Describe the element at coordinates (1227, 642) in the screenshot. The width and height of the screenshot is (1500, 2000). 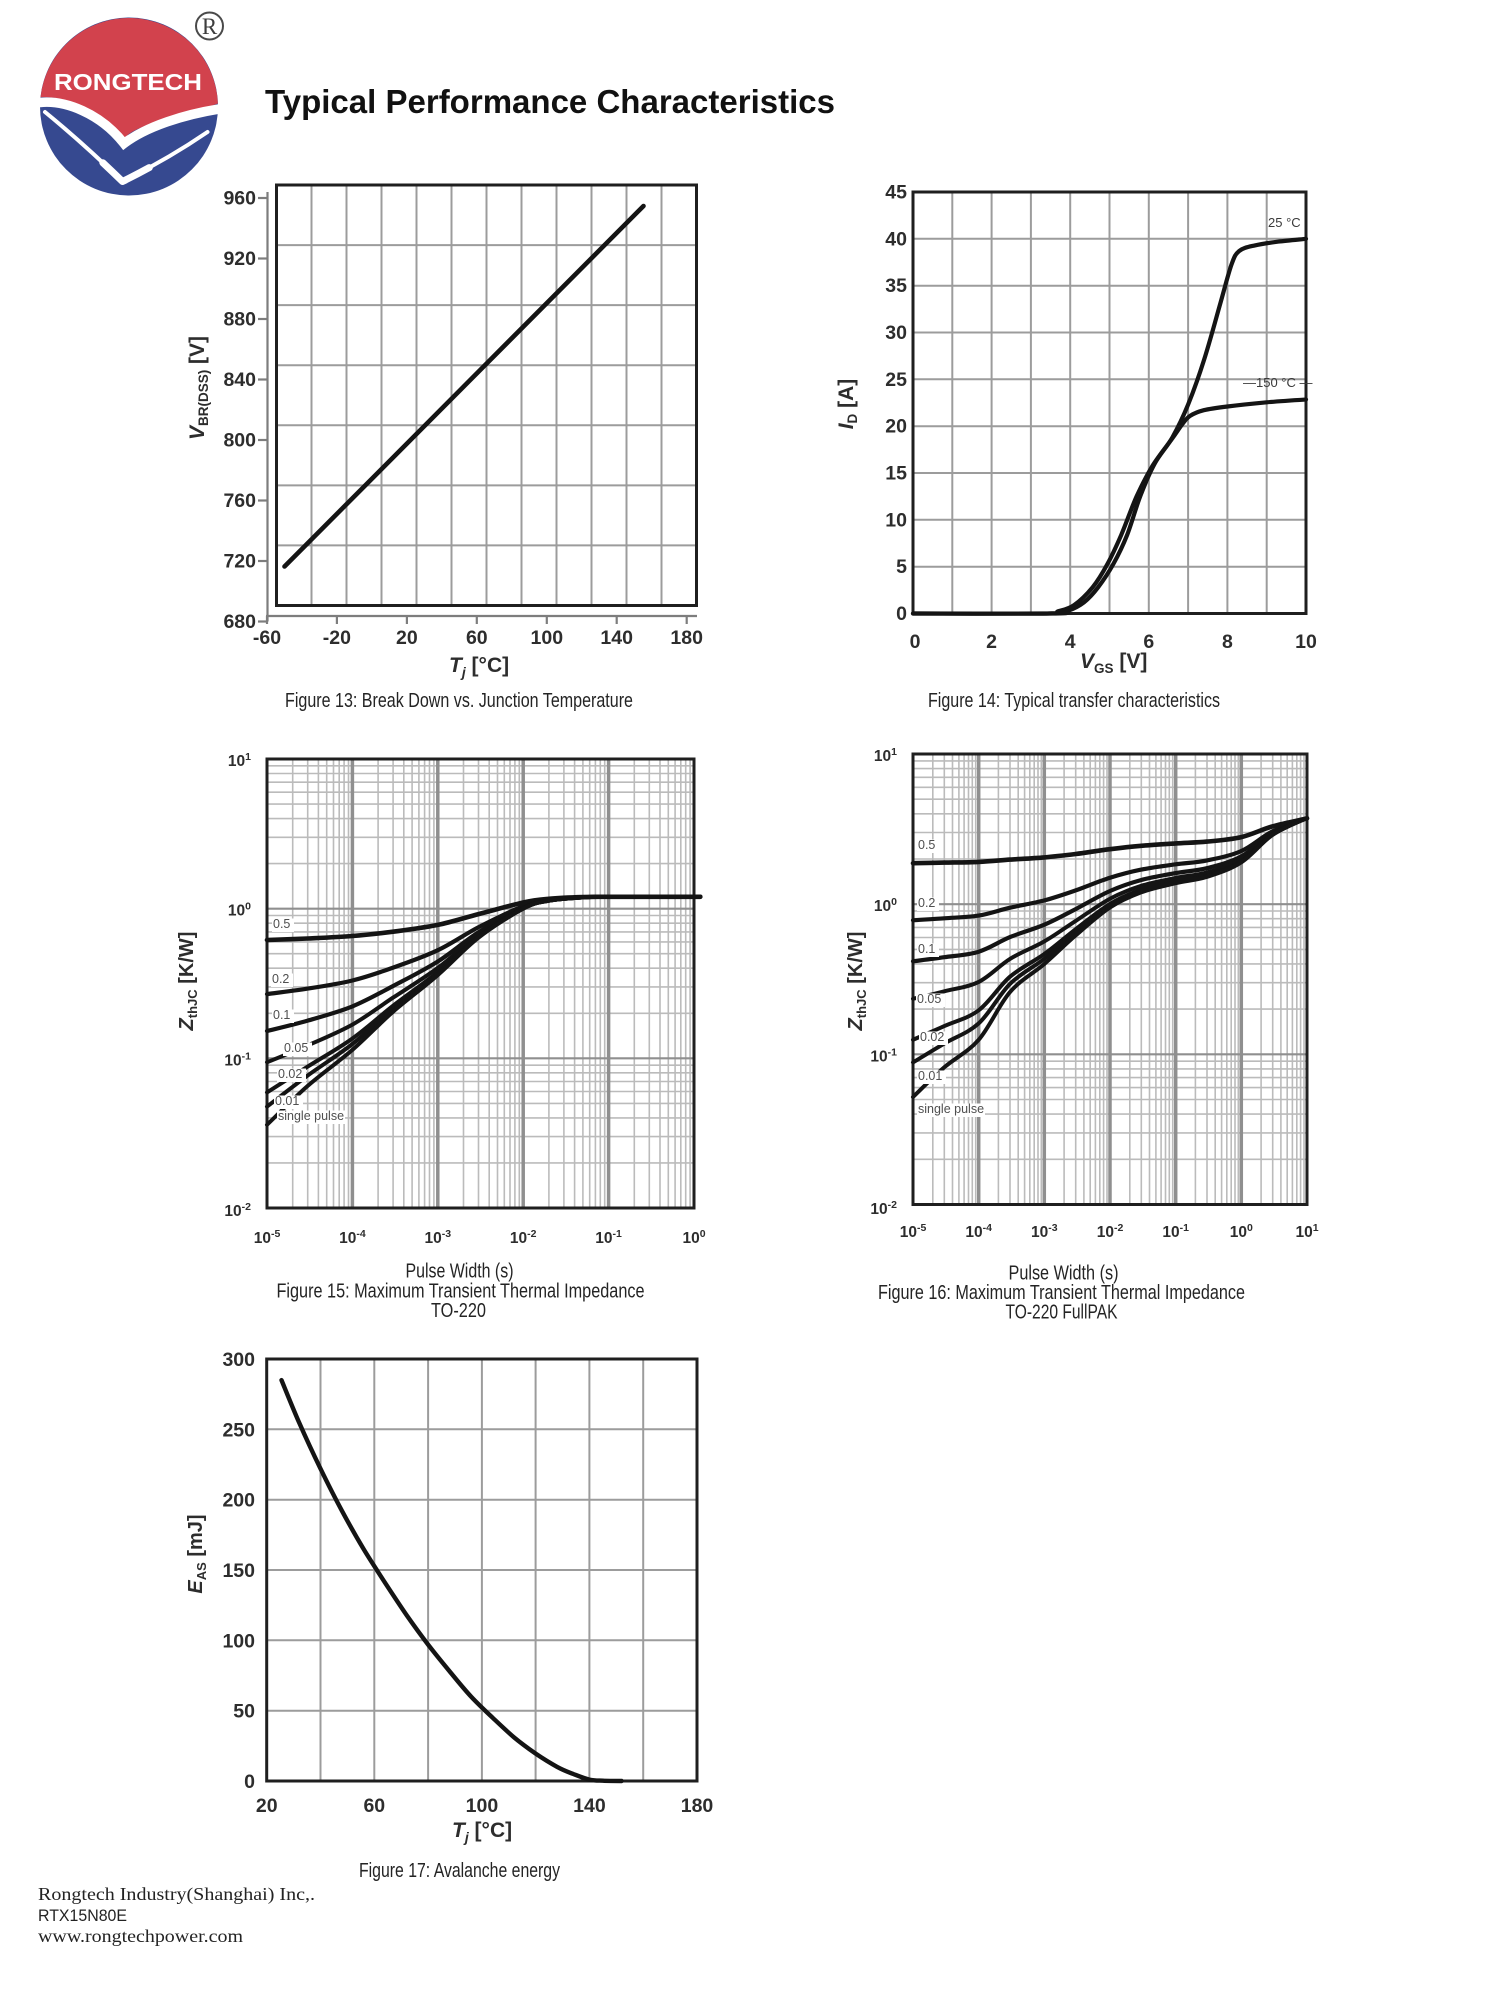
I see `svg-text: 8` at that location.